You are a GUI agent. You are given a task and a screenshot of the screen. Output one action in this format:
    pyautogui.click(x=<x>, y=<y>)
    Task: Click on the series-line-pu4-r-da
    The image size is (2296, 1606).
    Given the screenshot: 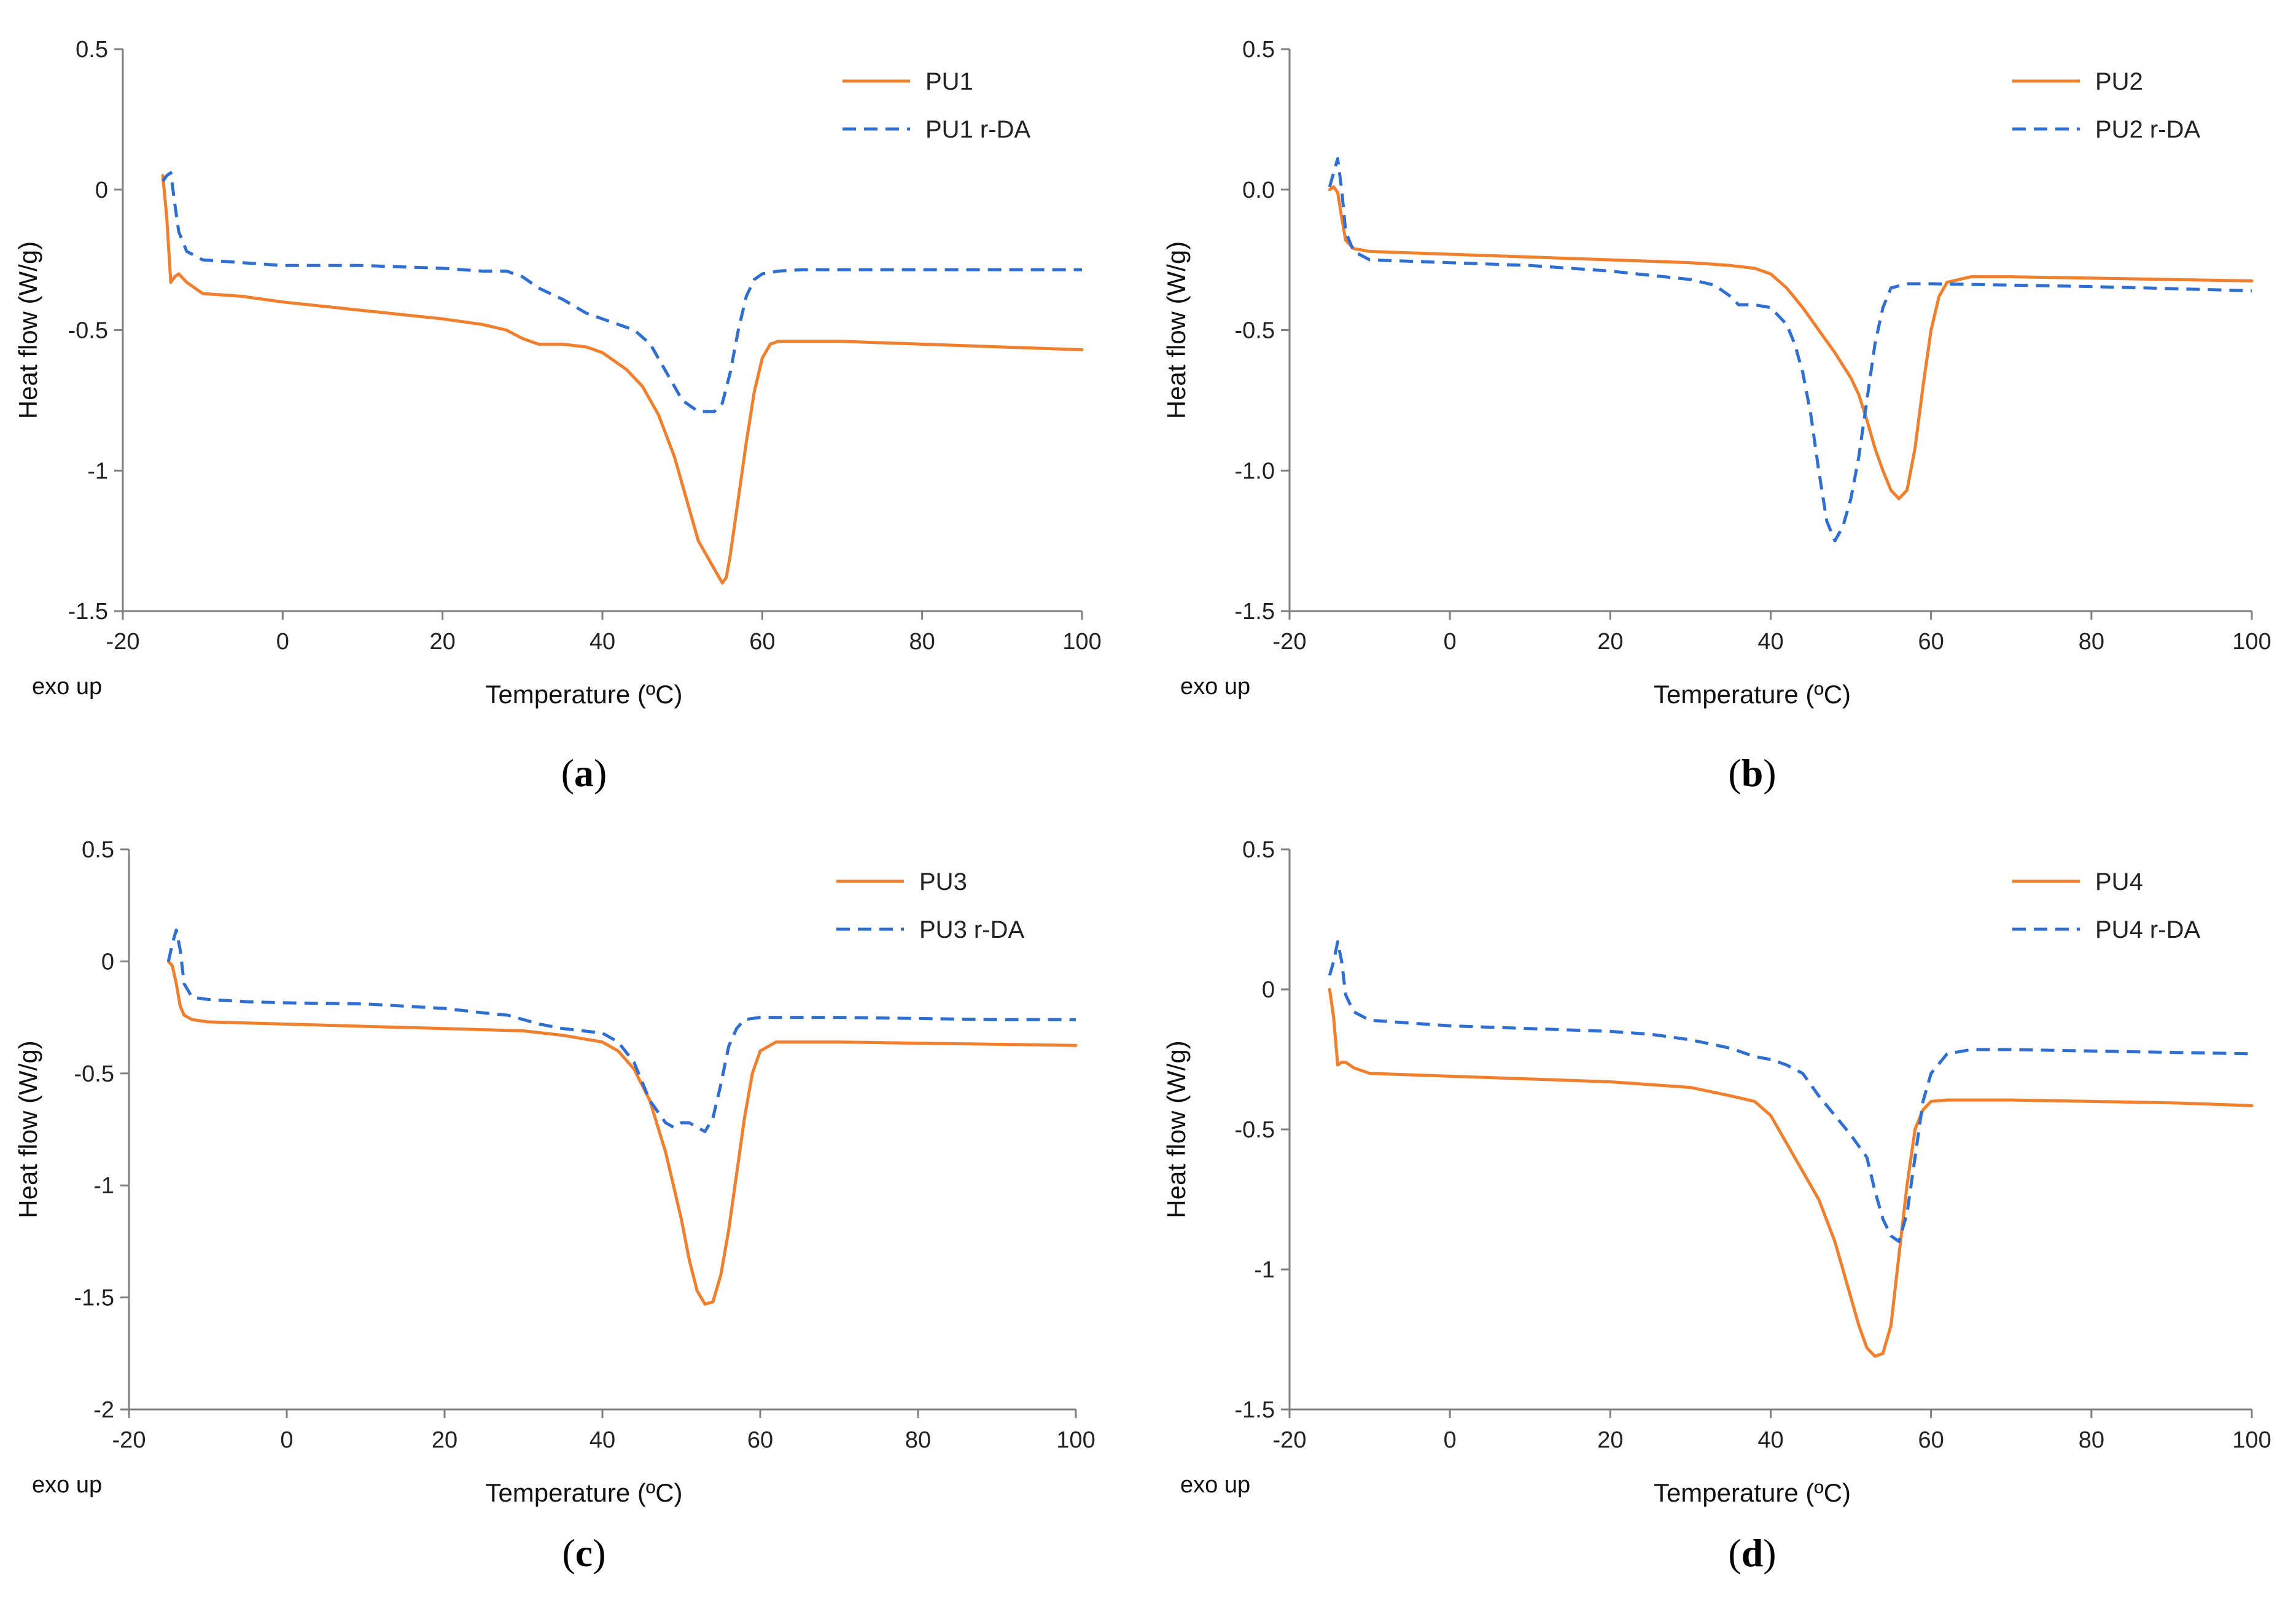 What is the action you would take?
    pyautogui.click(x=1790, y=1091)
    